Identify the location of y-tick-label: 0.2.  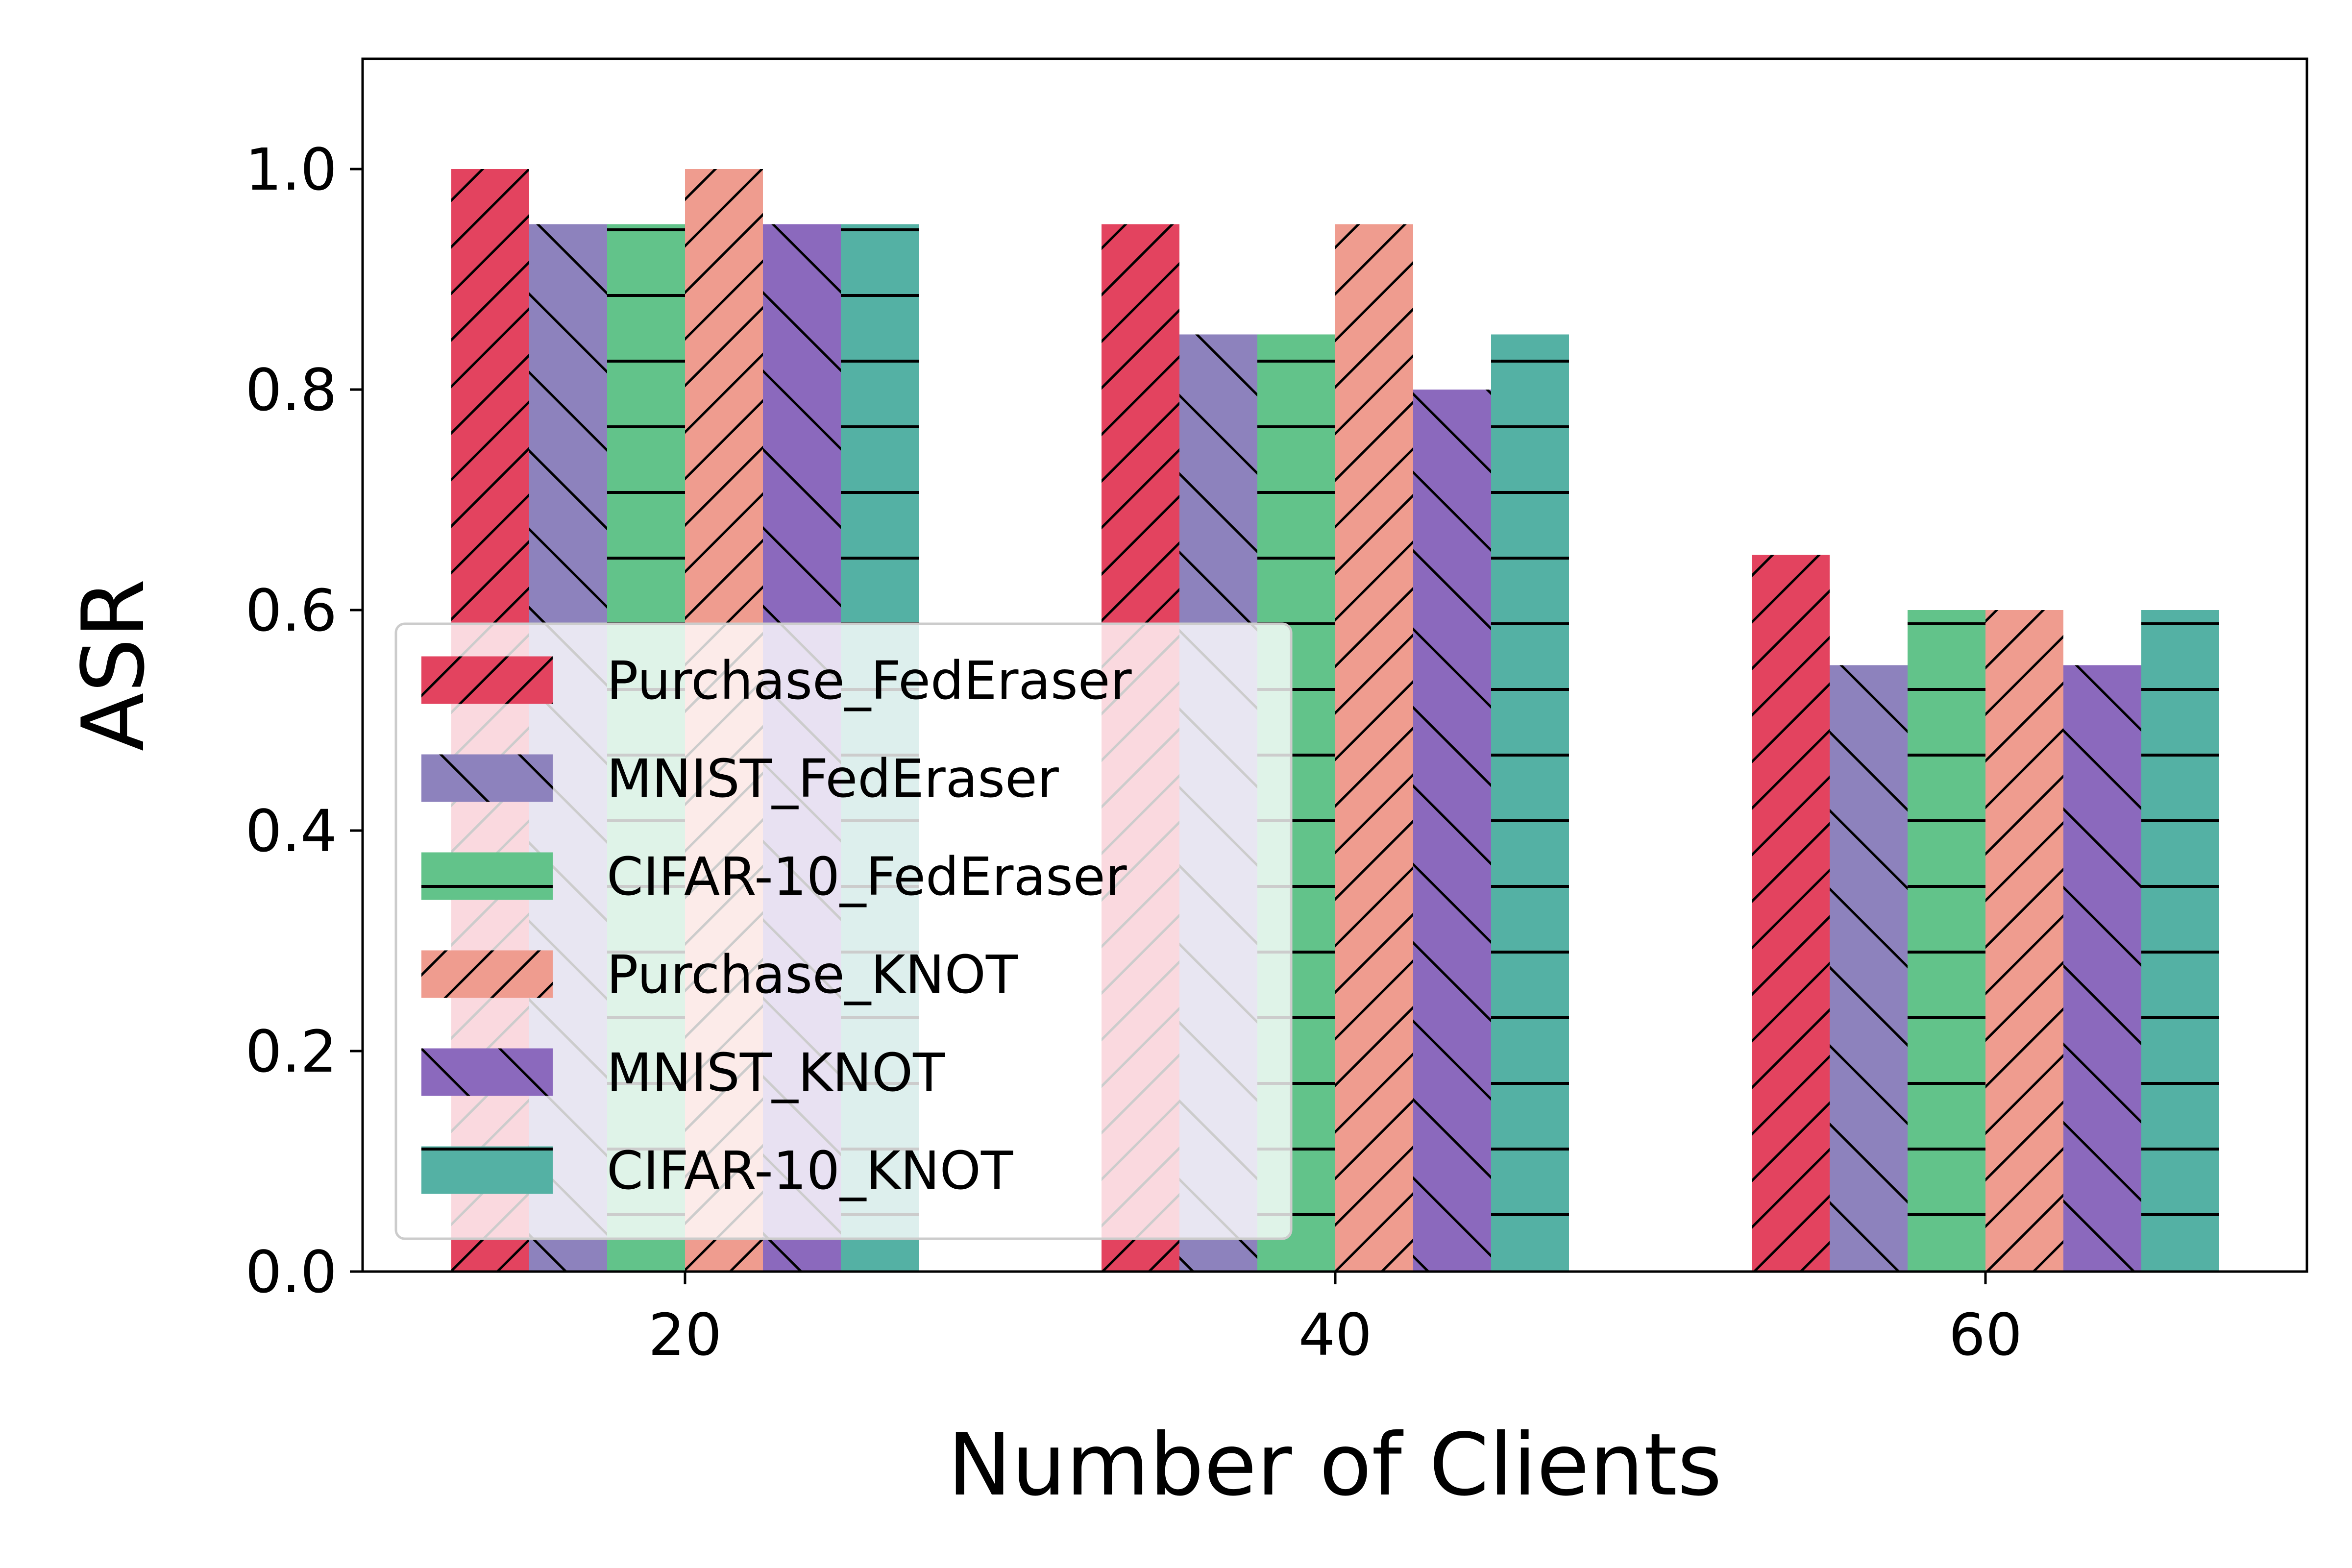
(291, 1051).